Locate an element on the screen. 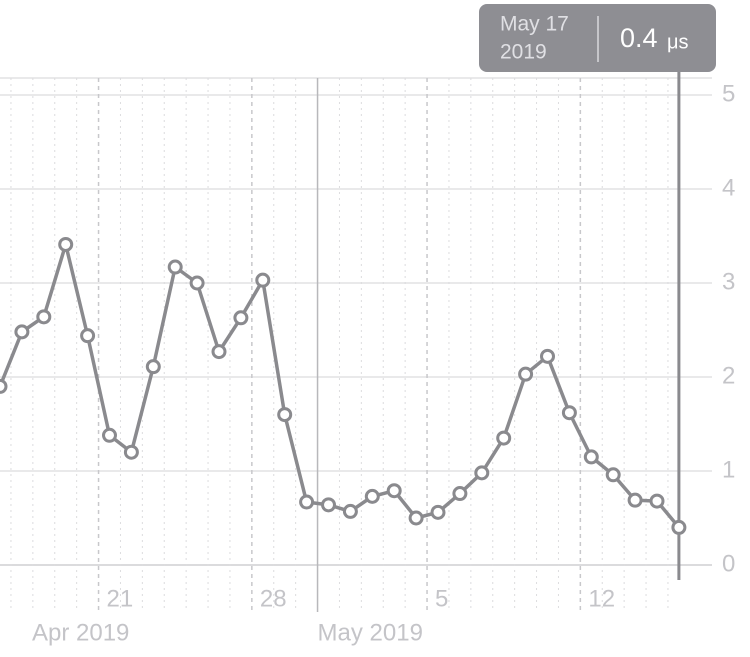  y-tick-label: 4 is located at coordinates (728, 187).